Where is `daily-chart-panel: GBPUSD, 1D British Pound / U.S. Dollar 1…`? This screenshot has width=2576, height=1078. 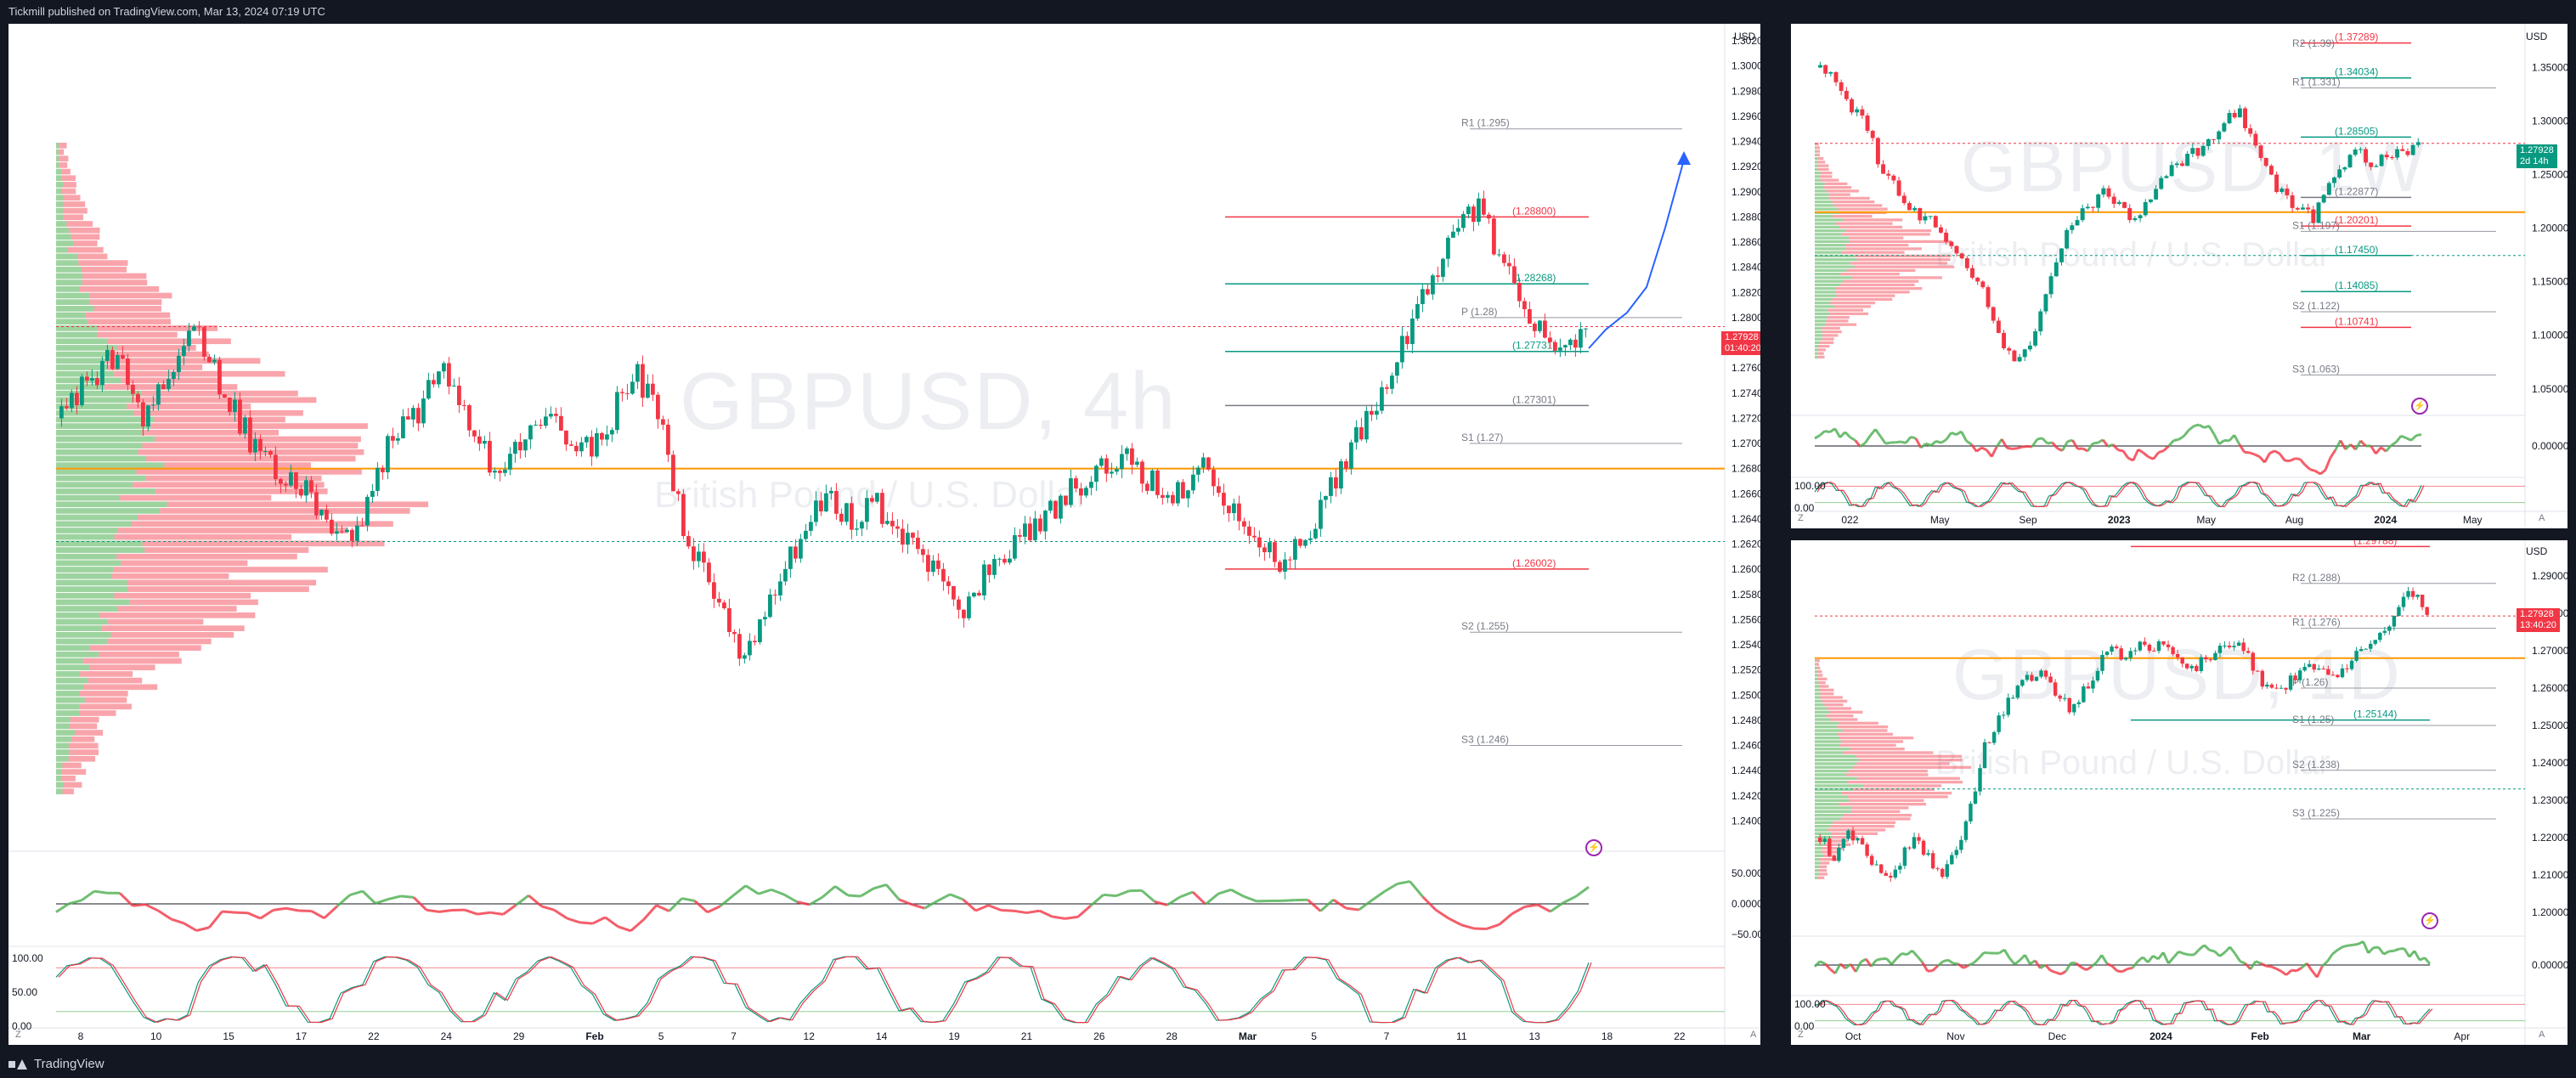
daily-chart-panel: GBPUSD, 1D British Pound / U.S. Dollar 1… is located at coordinates (2179, 792).